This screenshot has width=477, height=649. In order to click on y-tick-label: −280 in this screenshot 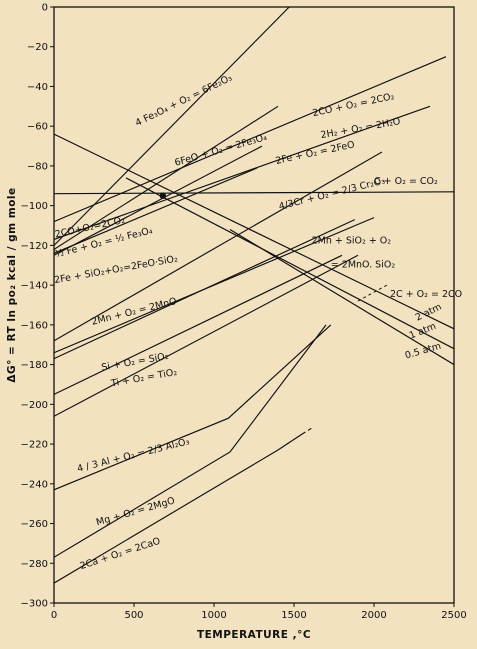, I will do `click(34, 564)`.